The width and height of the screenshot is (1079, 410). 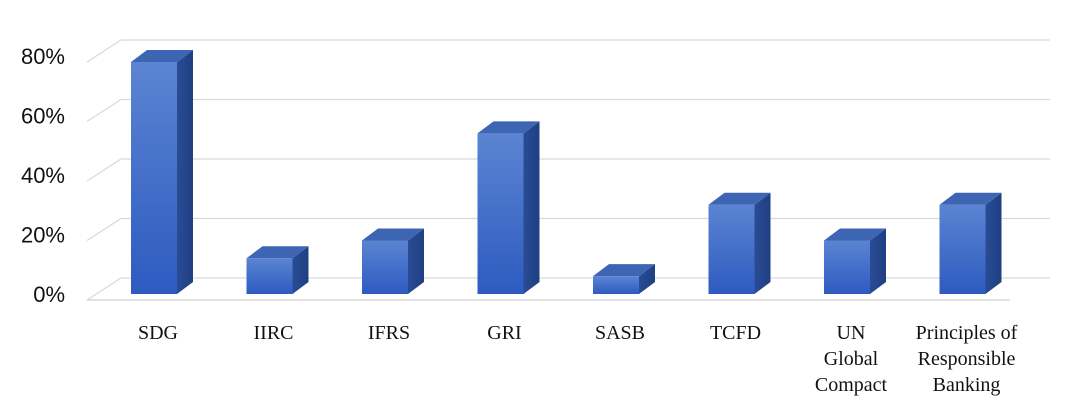 I want to click on y-axis: 0% 20% 40% 60% 80%, so click(x=43, y=175).